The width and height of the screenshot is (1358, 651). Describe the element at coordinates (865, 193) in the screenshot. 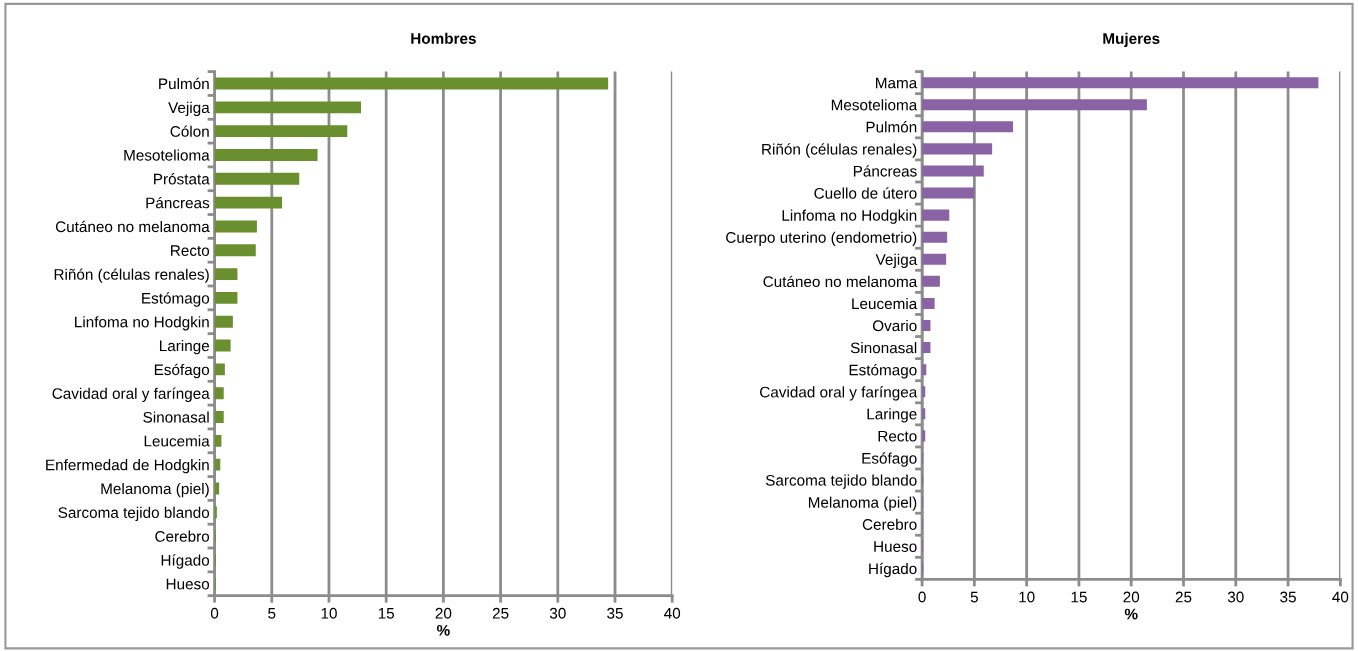

I see `y-tick-label: Cuello de útero` at that location.